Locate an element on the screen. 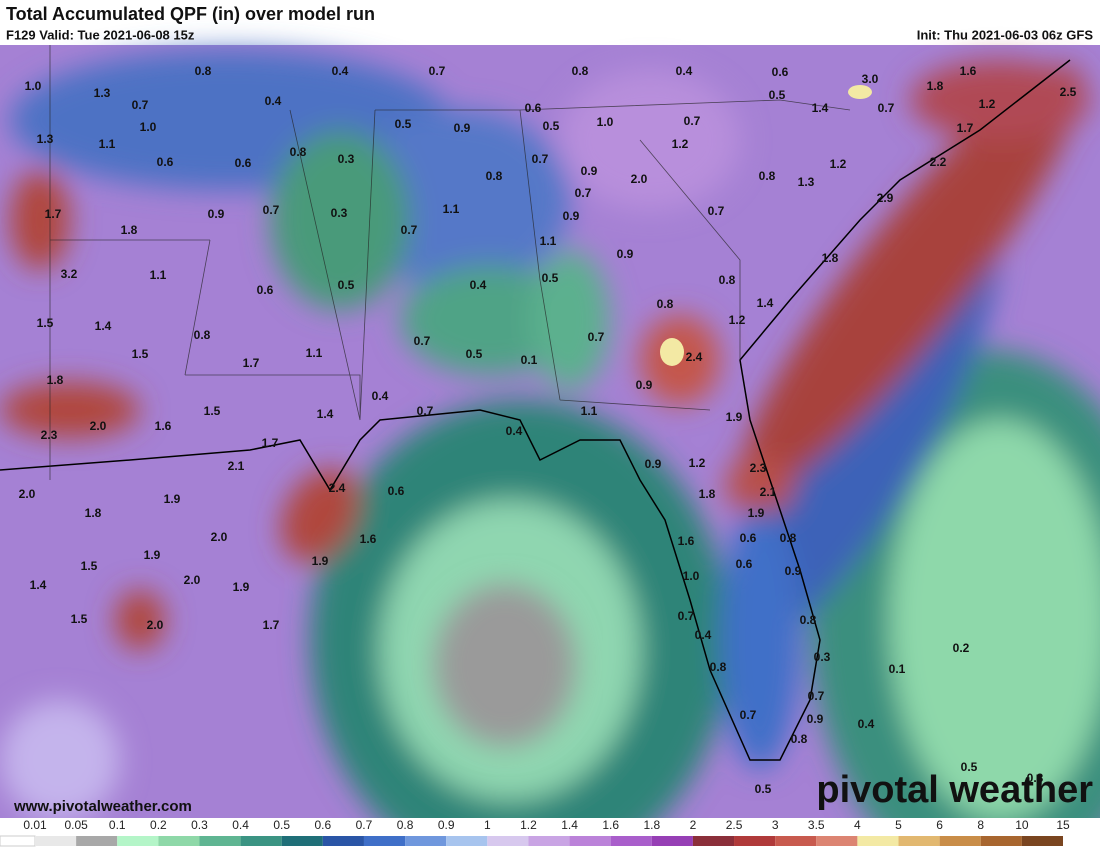  brand-logo: pivotal weather is located at coordinates (954, 790).